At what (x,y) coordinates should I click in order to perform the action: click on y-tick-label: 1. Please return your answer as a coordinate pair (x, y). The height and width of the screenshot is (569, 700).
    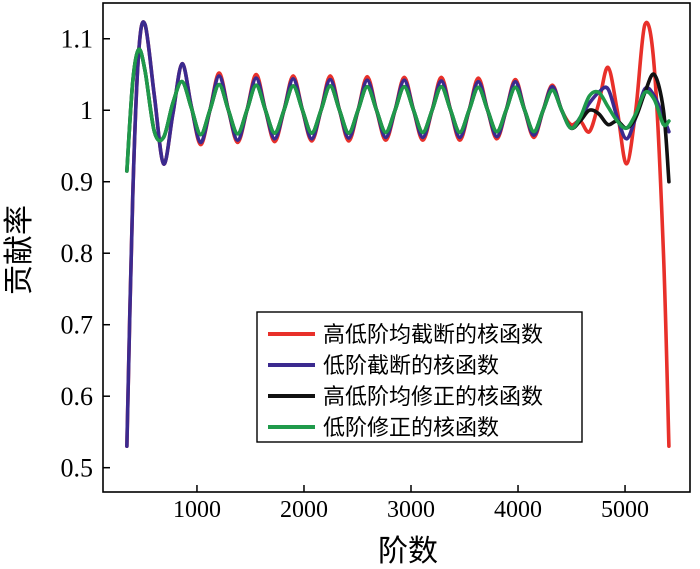
    Looking at the image, I should click on (86, 110).